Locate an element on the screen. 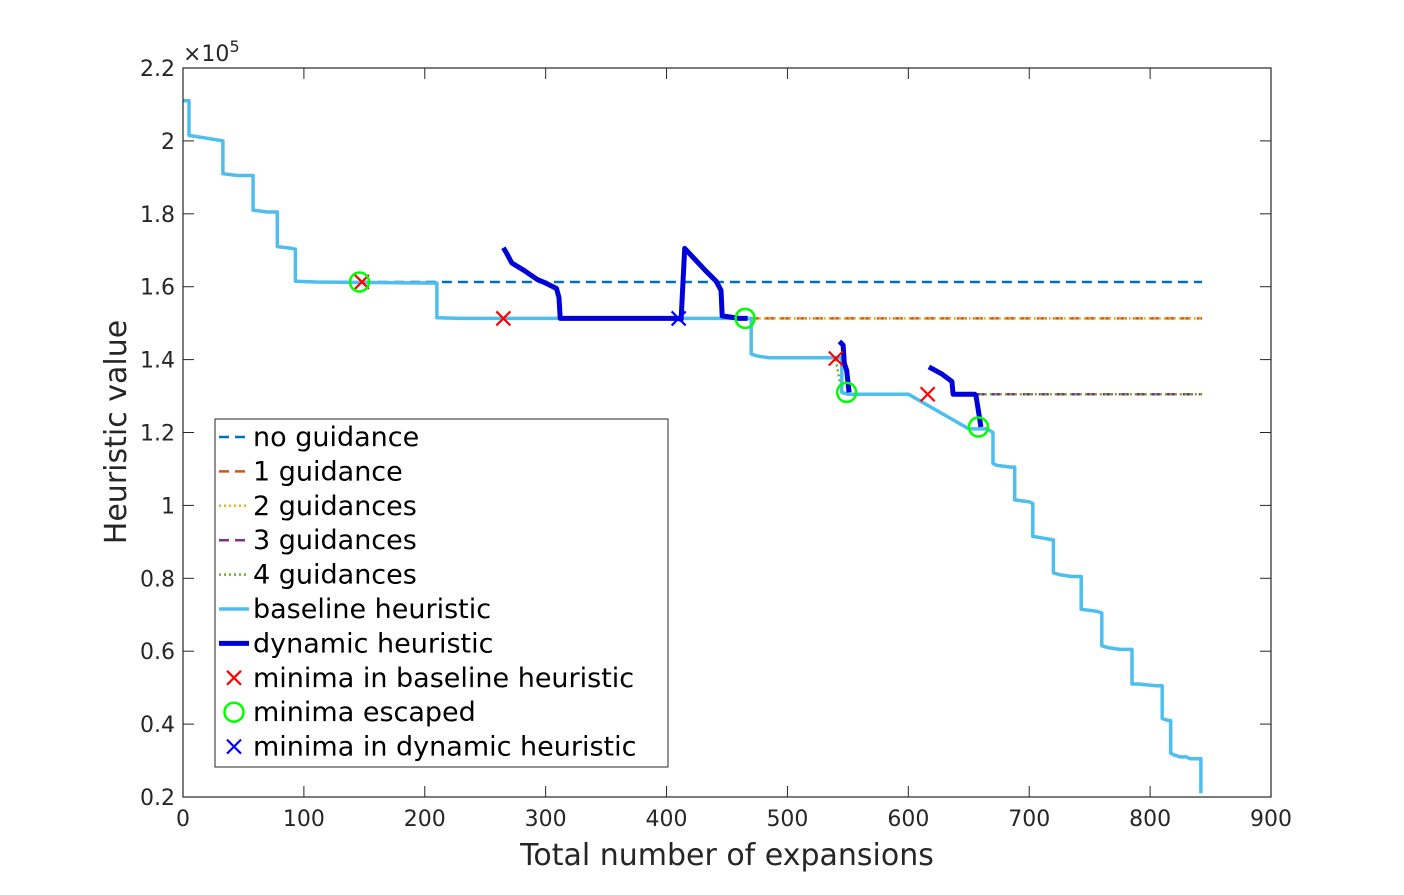 This screenshot has height=895, width=1404. legend-box is located at coordinates (441, 593).